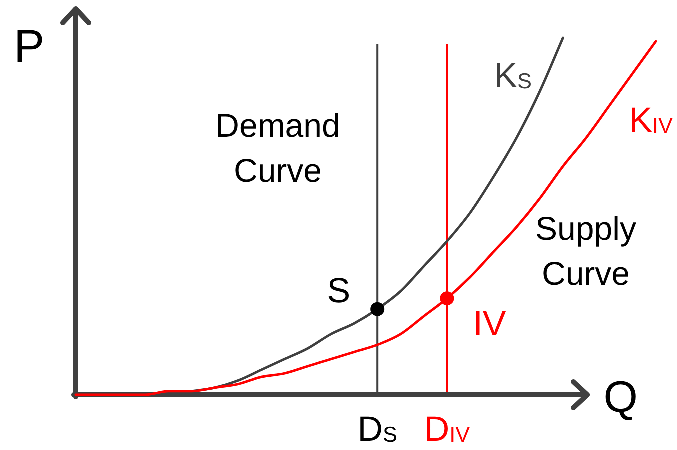  Describe the element at coordinates (490, 324) in the screenshot. I see `series-label: IV` at that location.